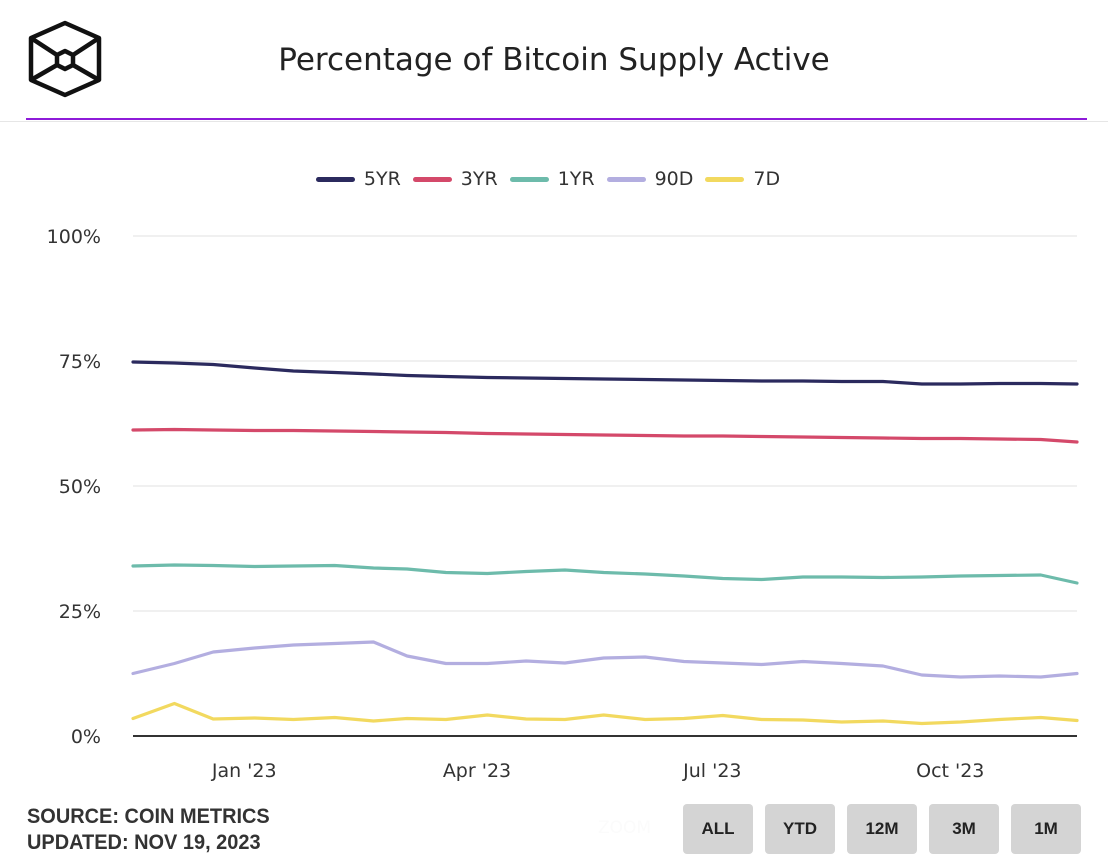 The width and height of the screenshot is (1108, 868). Describe the element at coordinates (74, 237) in the screenshot. I see `y-tick-label: 100%` at that location.